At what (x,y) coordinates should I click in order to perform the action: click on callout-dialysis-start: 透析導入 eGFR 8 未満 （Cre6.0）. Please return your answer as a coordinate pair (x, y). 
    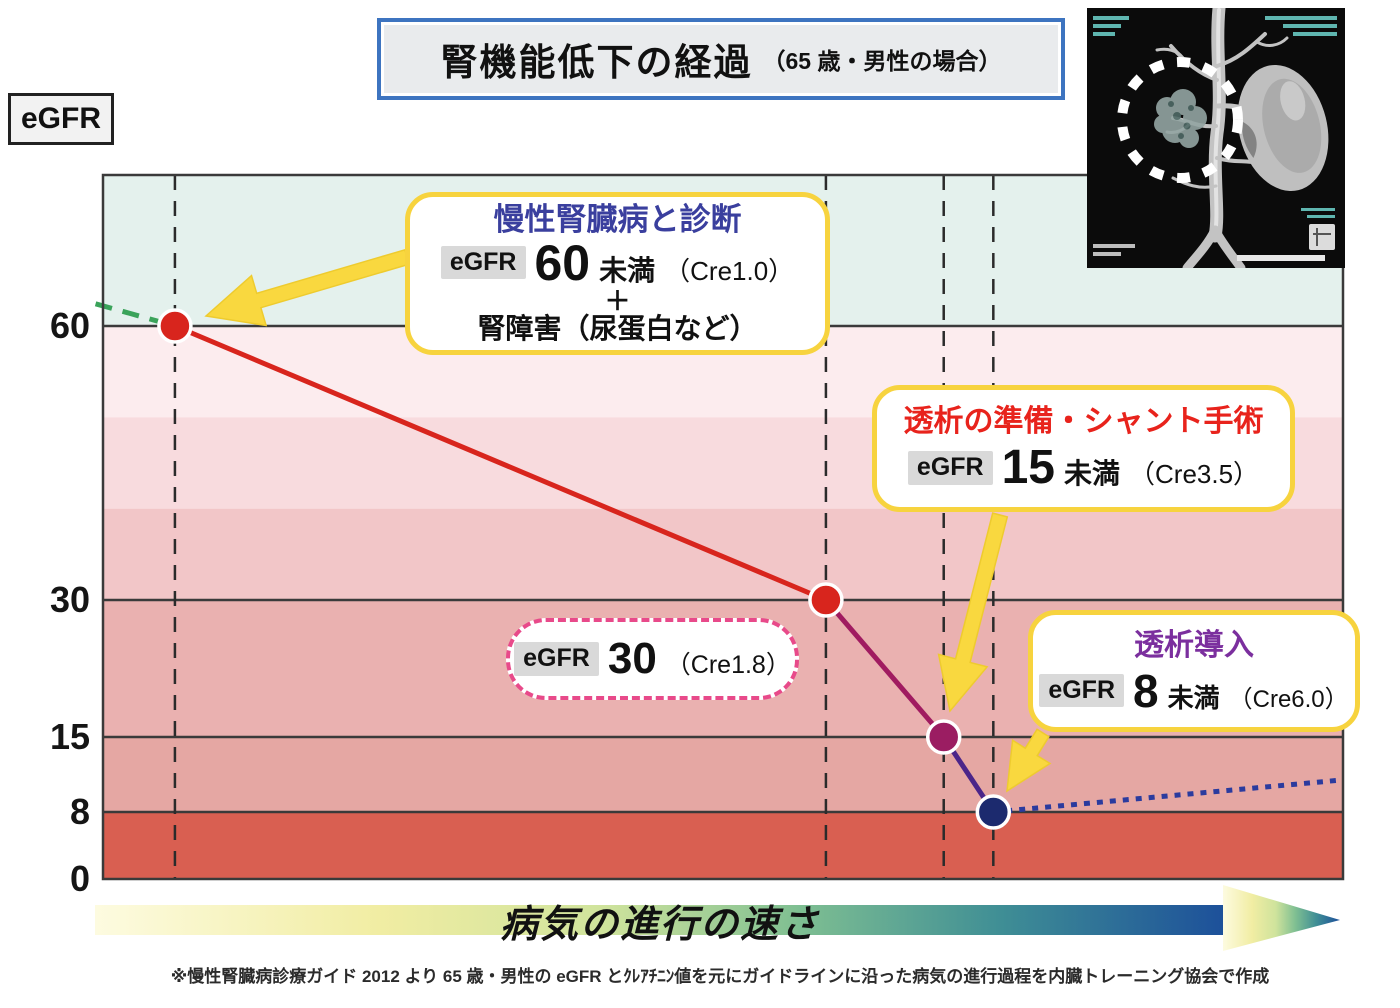
    Looking at the image, I should click on (1194, 671).